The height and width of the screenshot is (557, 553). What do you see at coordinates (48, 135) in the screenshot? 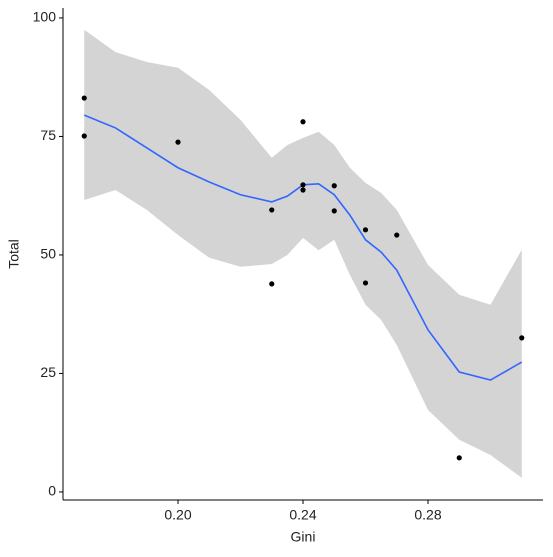
I see `y-tick-label: 75` at bounding box center [48, 135].